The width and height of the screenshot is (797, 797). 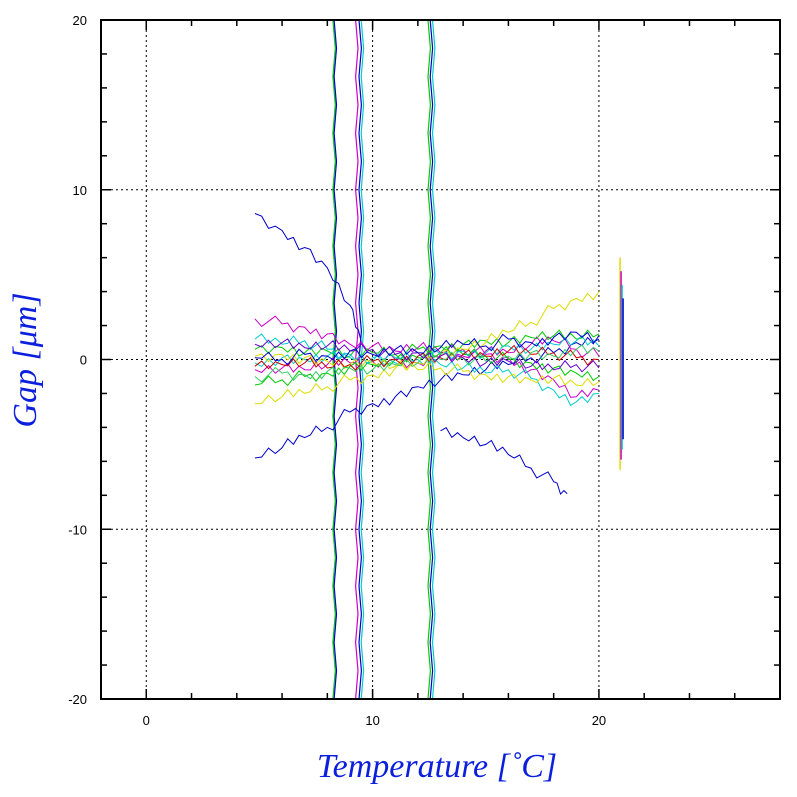 What do you see at coordinates (599, 720) in the screenshot?
I see `x-tick-label: 20` at bounding box center [599, 720].